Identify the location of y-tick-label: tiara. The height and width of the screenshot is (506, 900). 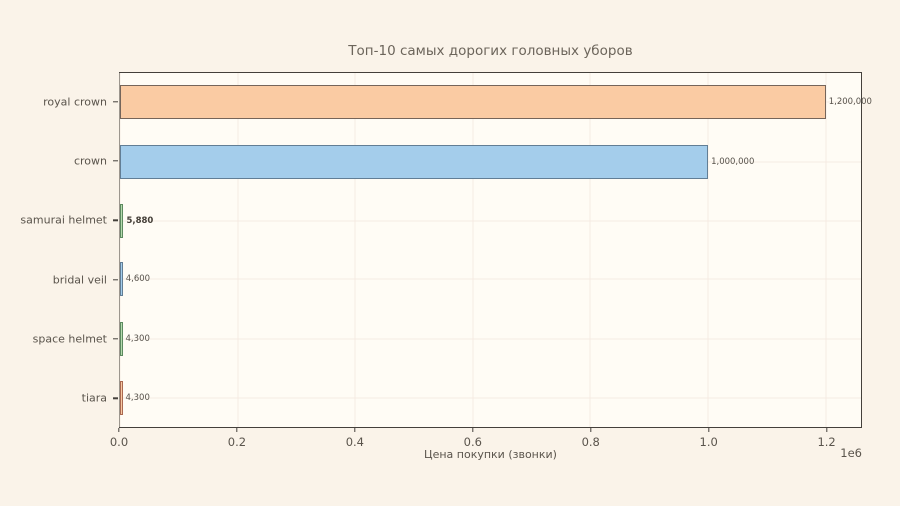
(94, 398).